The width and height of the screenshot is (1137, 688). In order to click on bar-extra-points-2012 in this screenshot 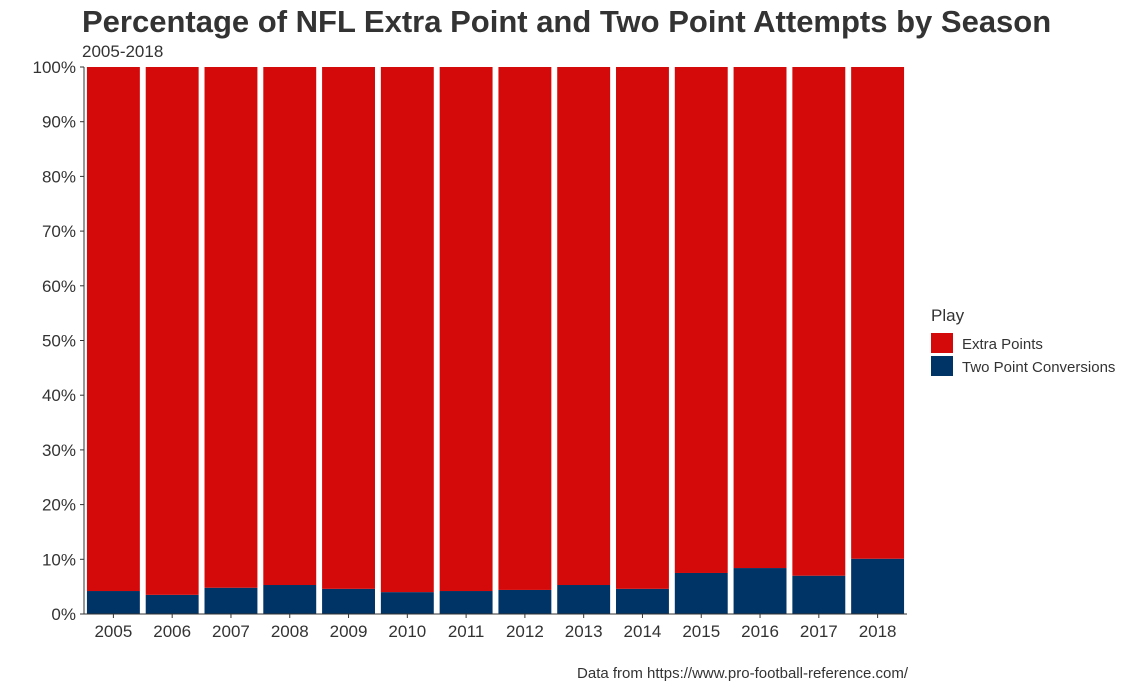, I will do `click(525, 328)`.